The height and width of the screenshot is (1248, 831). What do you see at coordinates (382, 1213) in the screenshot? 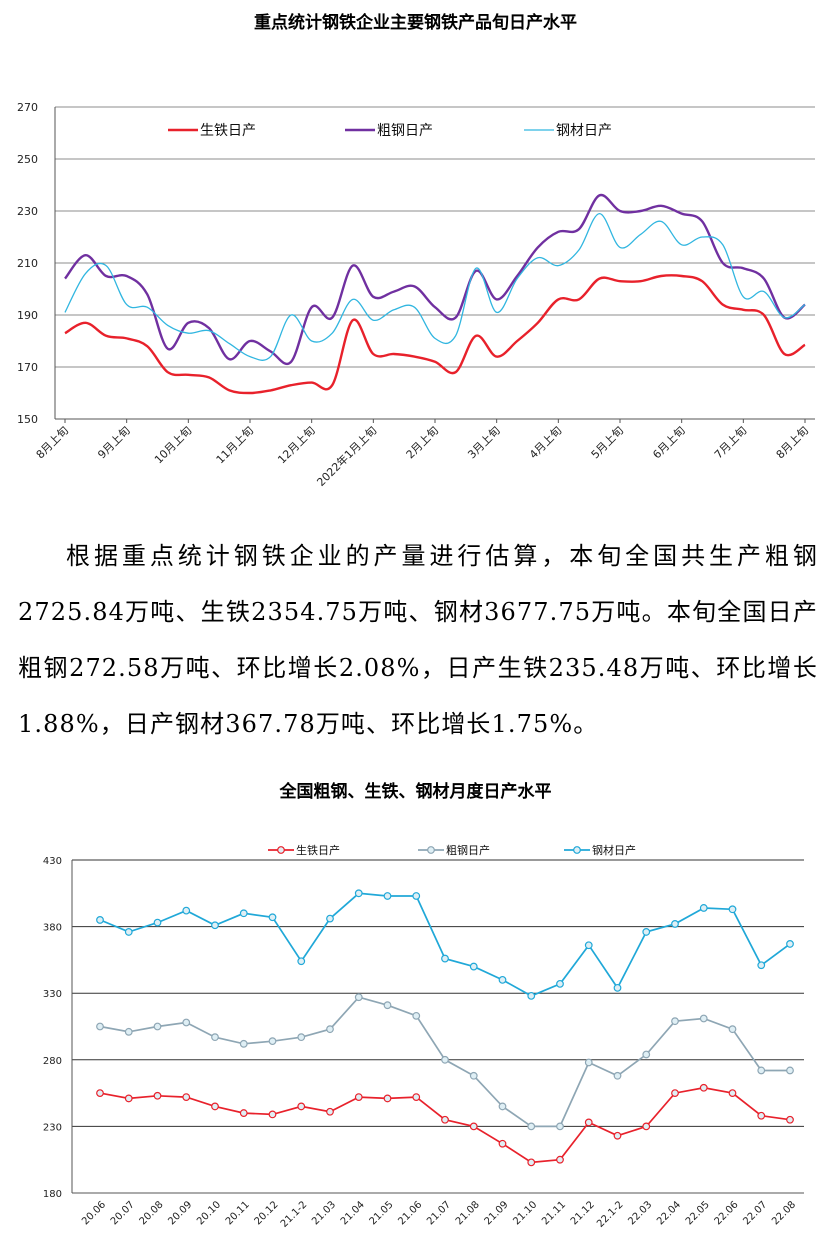
I see `x-tick-label: 21.05` at bounding box center [382, 1213].